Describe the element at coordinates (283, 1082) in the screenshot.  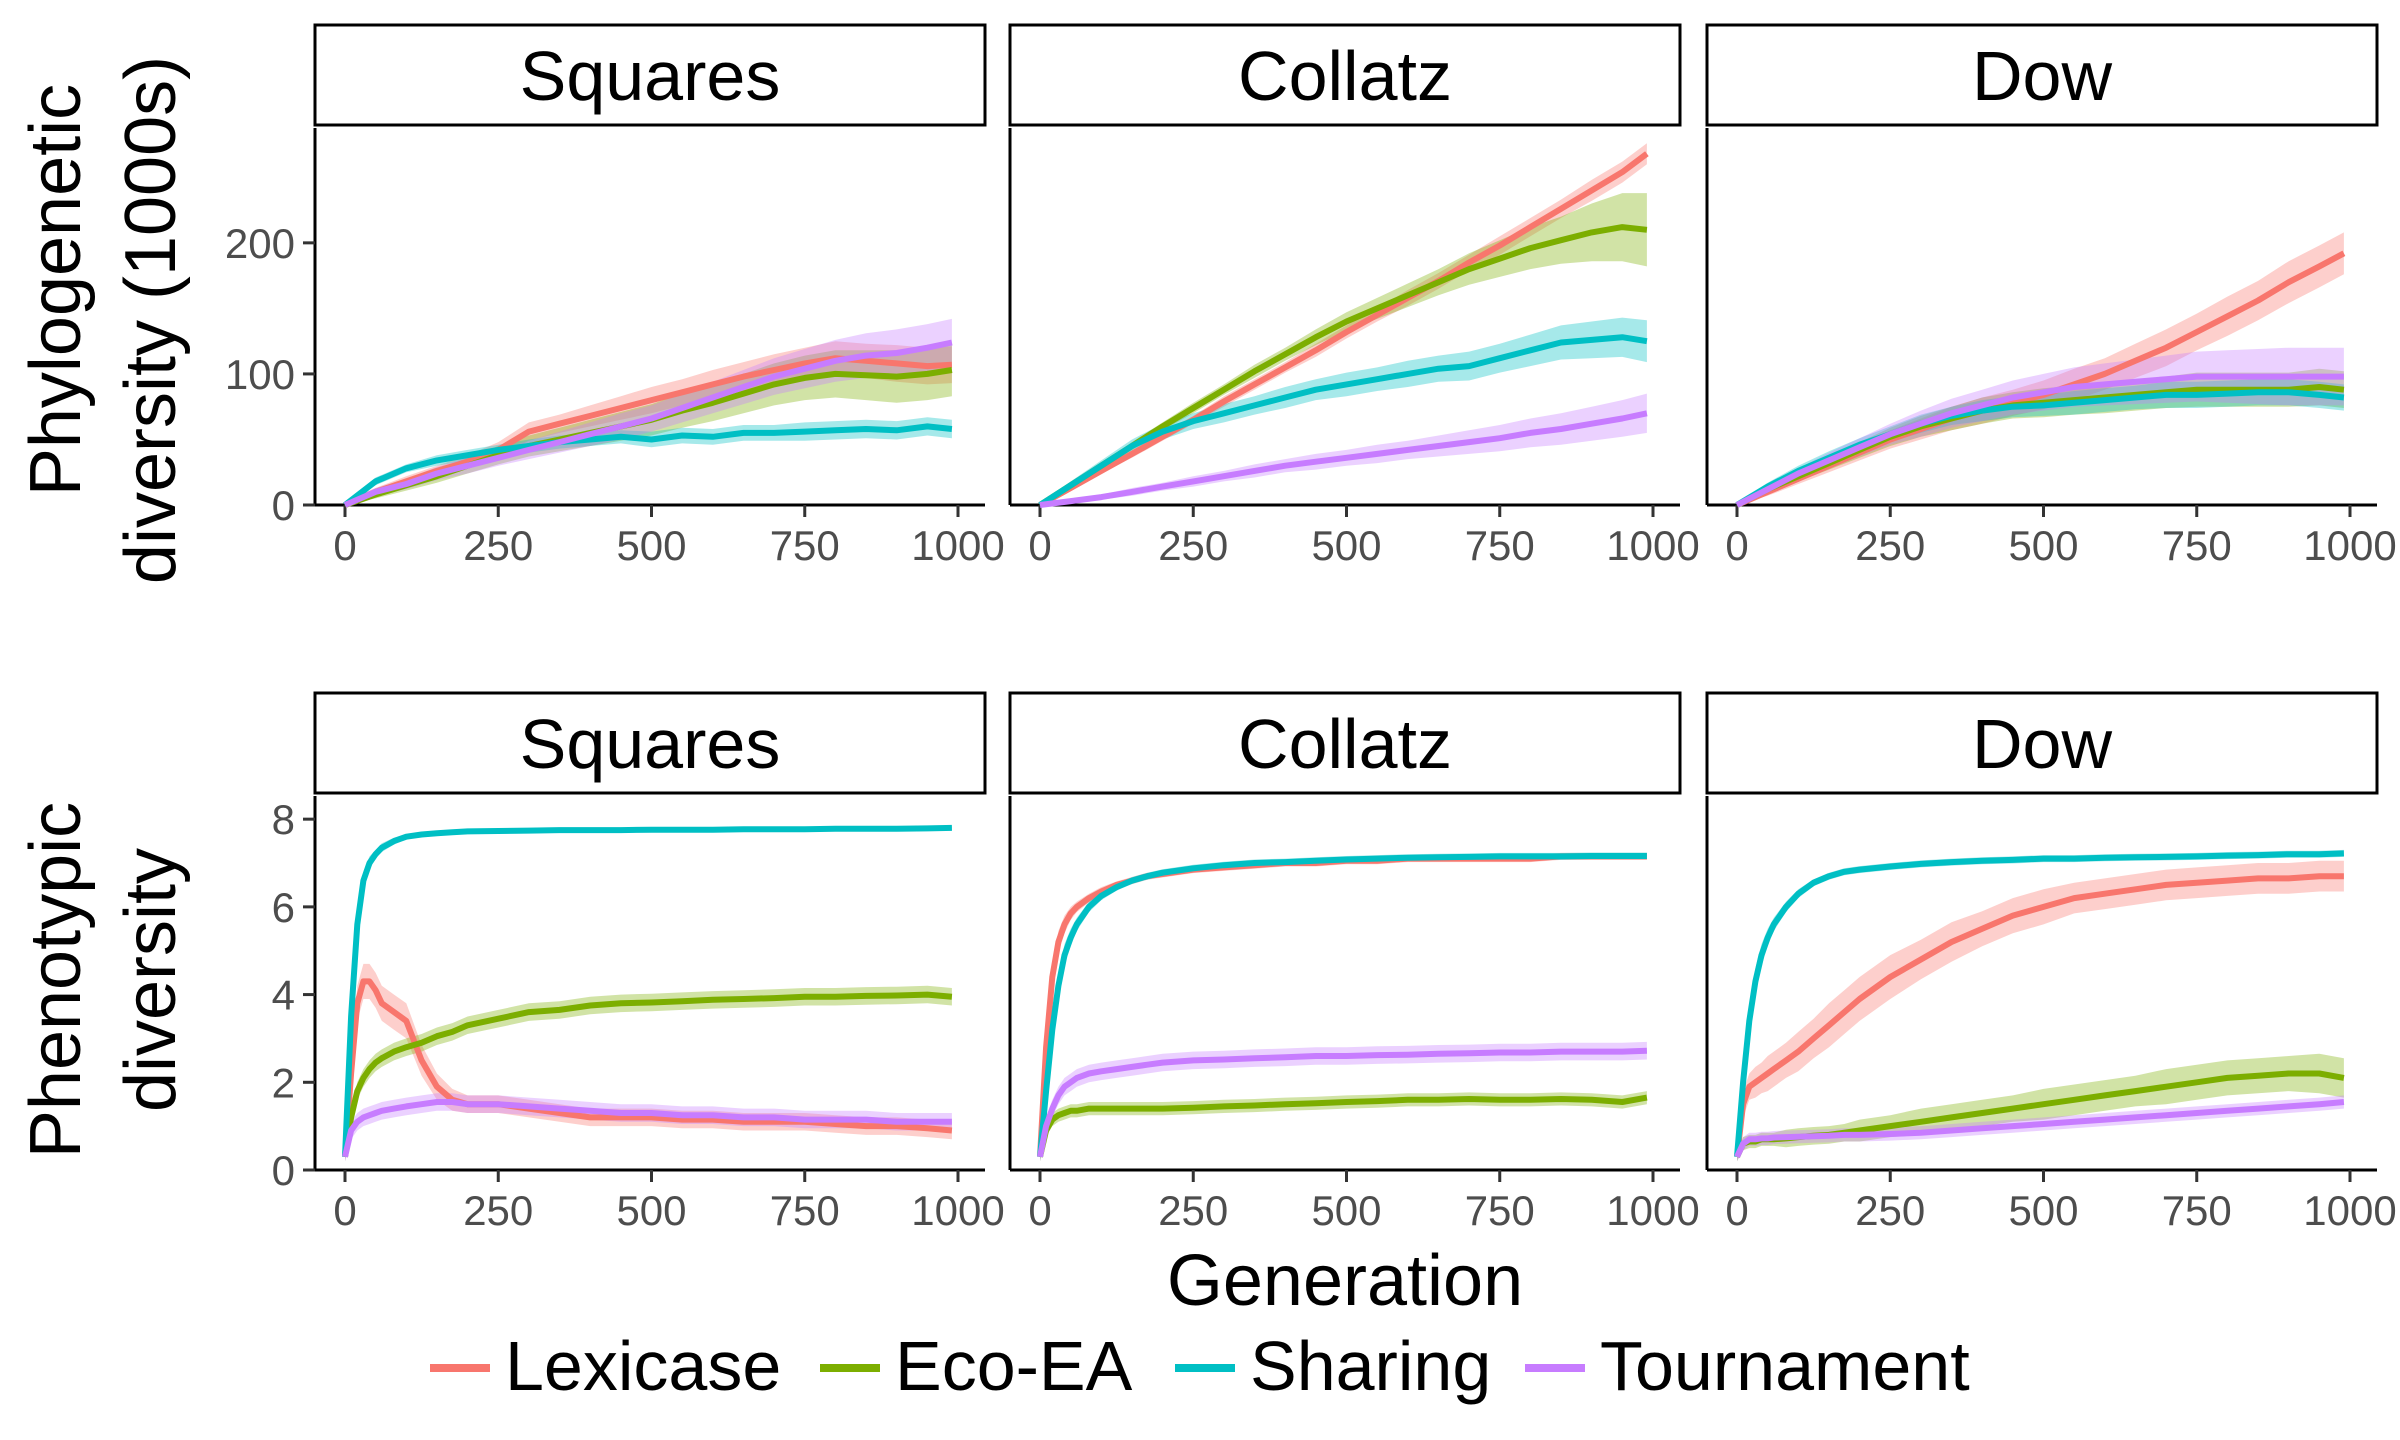
I see `y-tick-label: 2` at that location.